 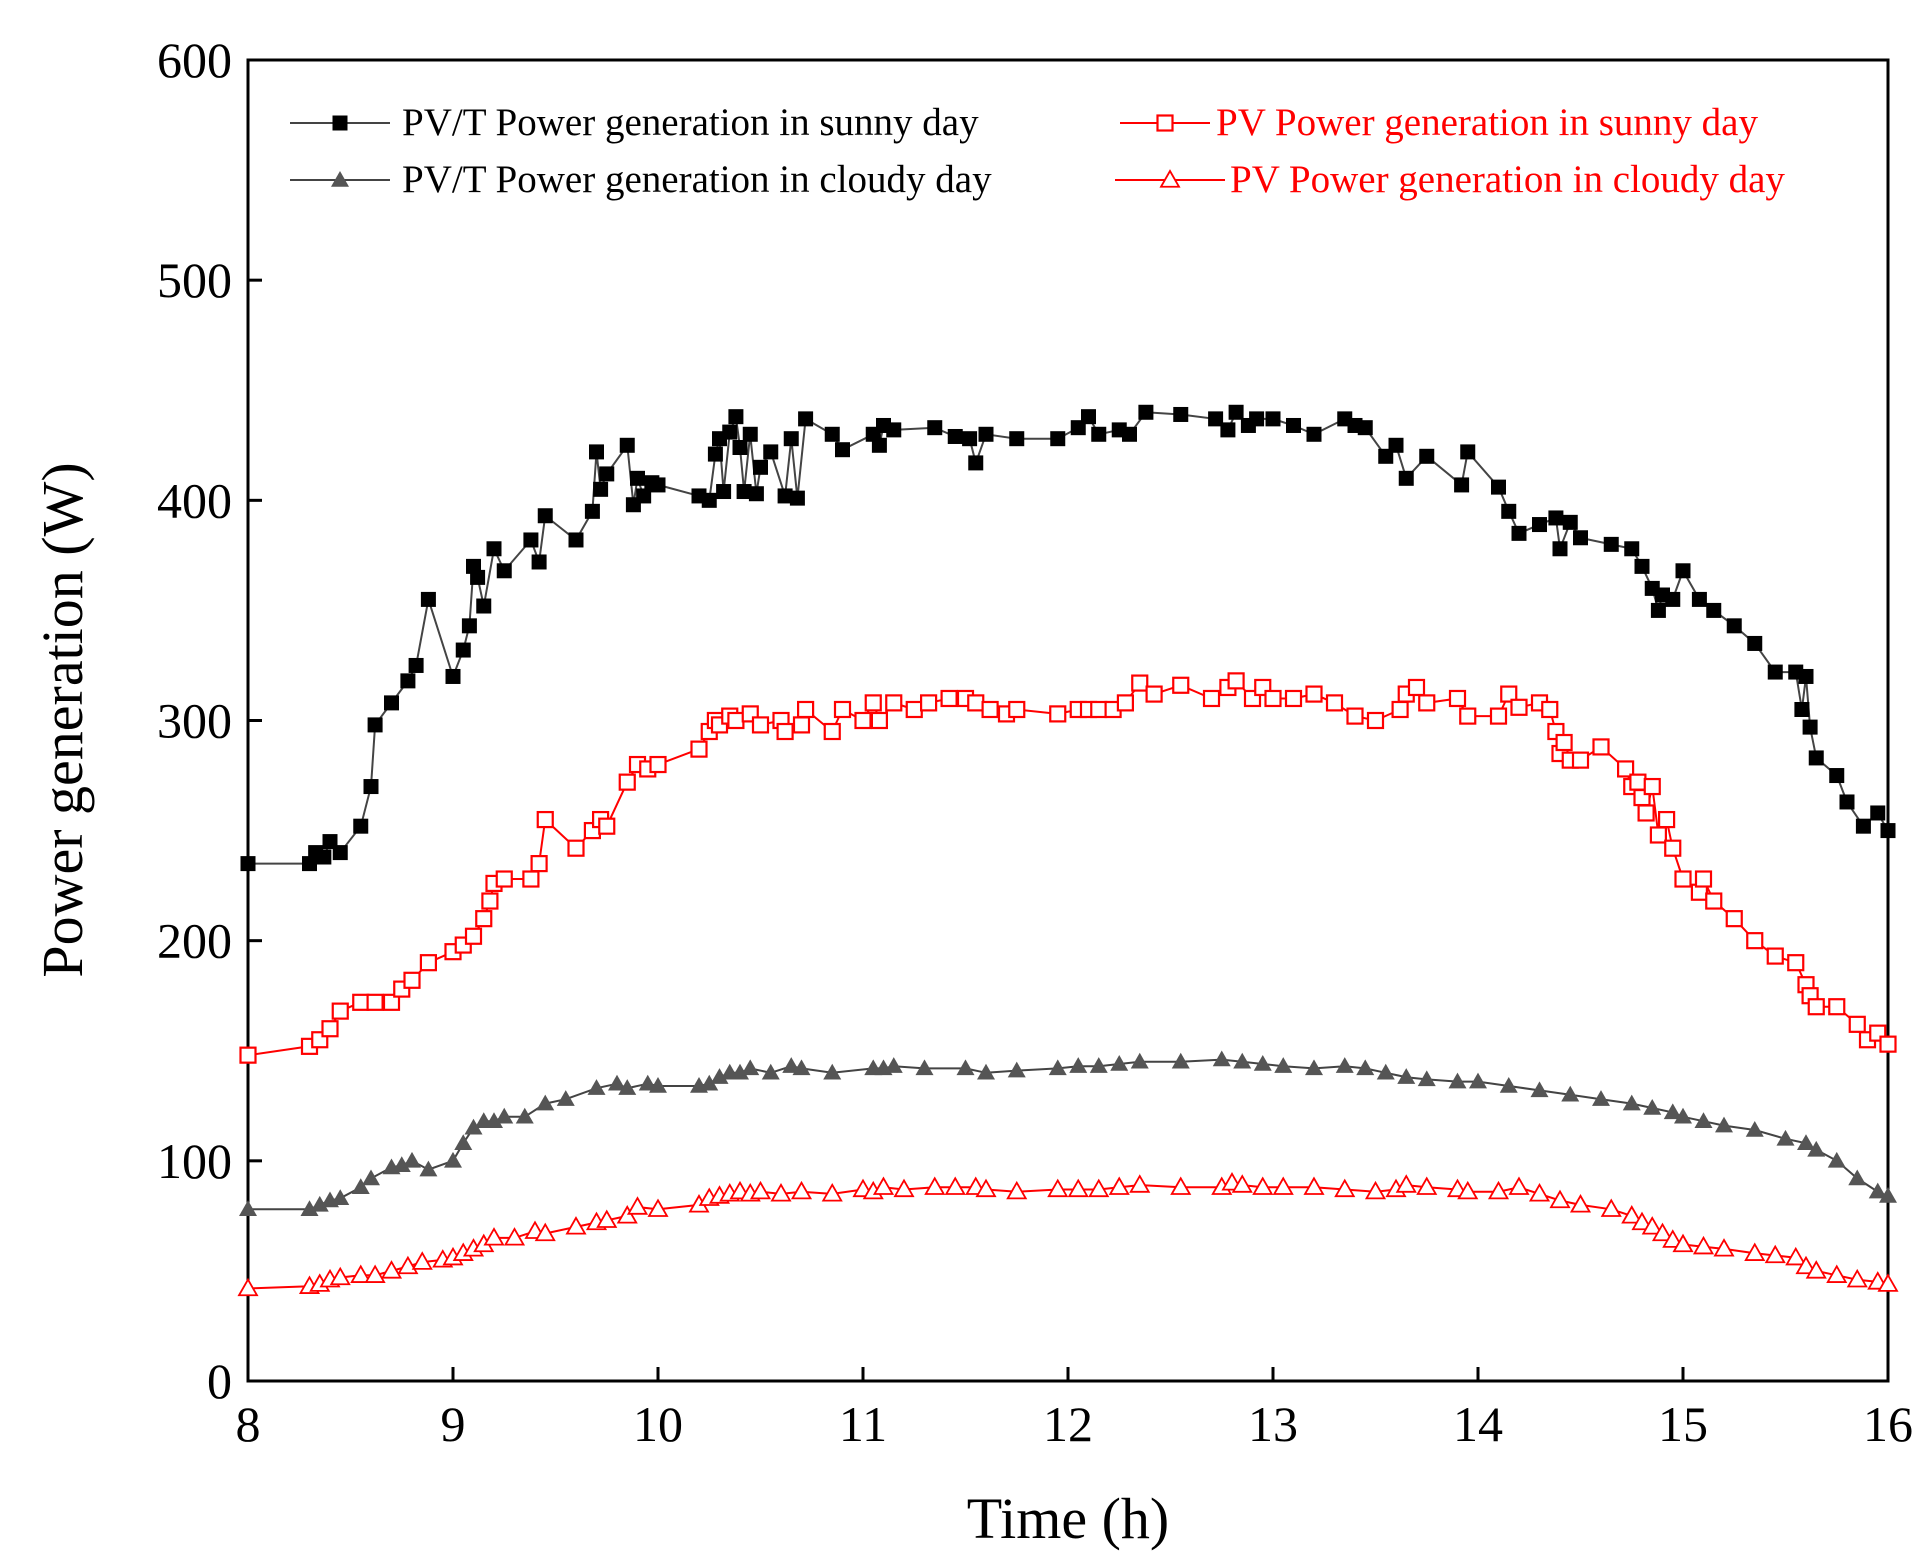 I want to click on legend-label: PV/T Power generation in cloudy day, so click(x=697, y=179).